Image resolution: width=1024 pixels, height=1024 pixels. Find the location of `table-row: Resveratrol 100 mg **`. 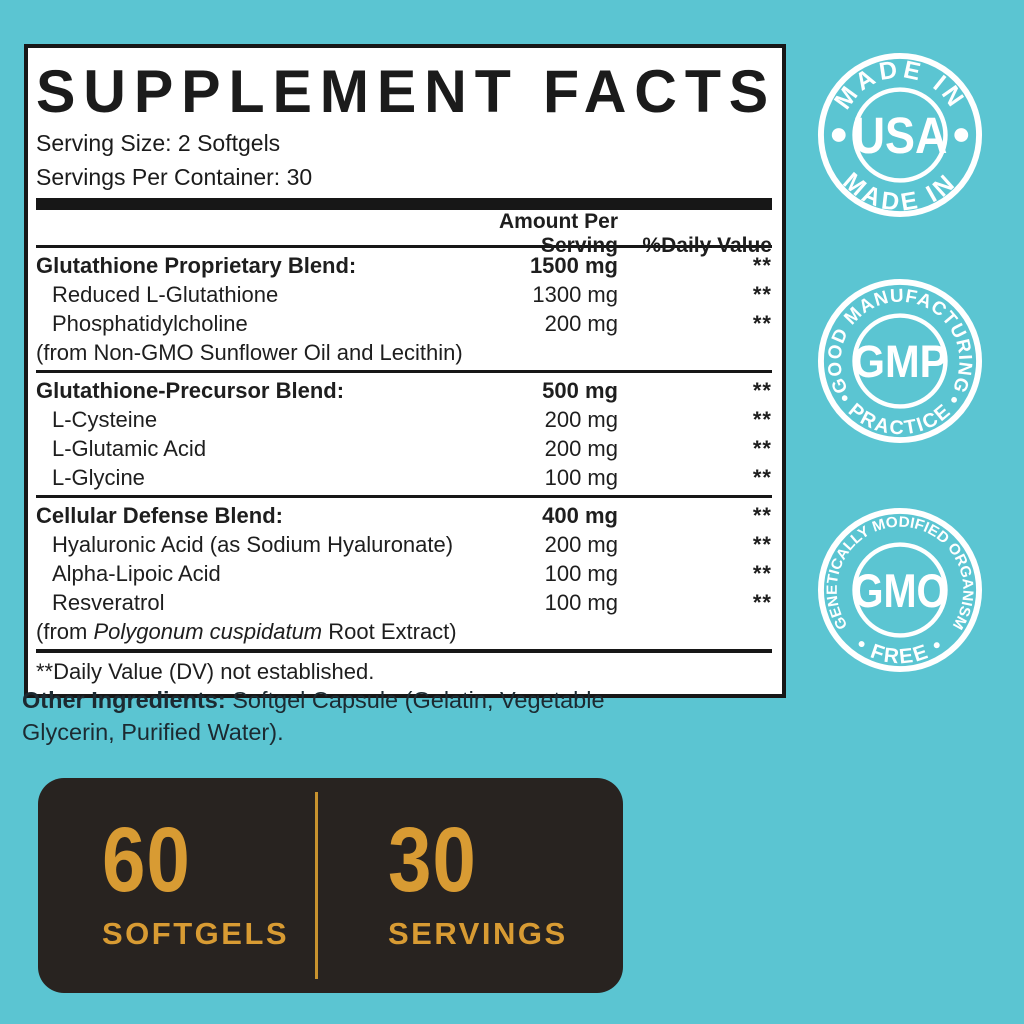

table-row: Resveratrol 100 mg ** is located at coordinates (404, 602).